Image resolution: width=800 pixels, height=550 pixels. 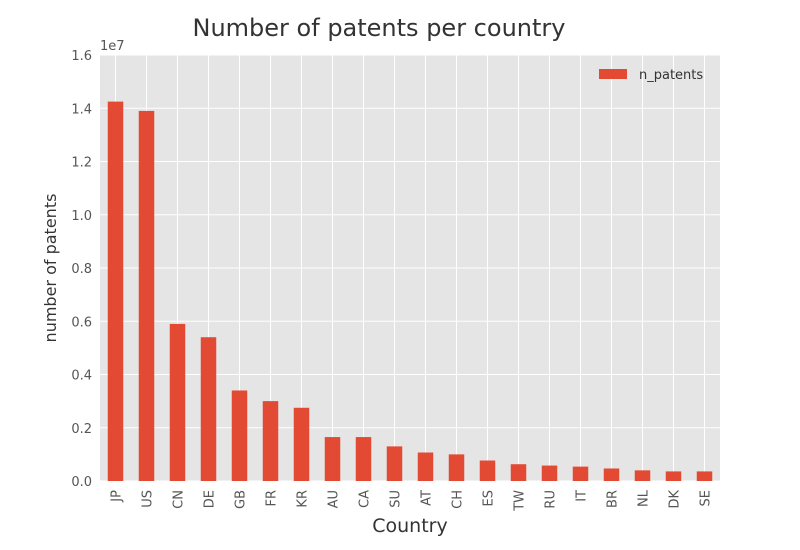 I want to click on x-axis-label: Country, so click(x=409, y=526).